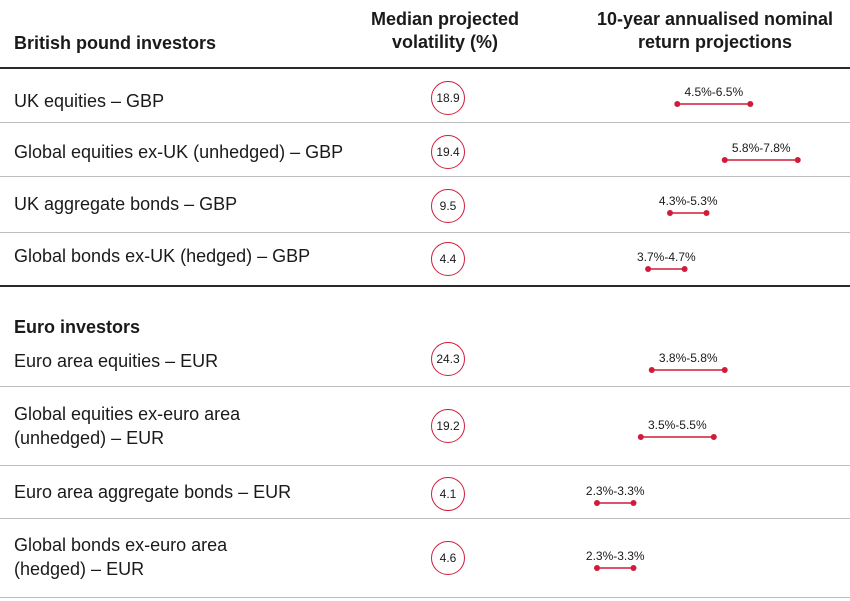 The height and width of the screenshot is (601, 850). What do you see at coordinates (115, 43) in the screenshot?
I see `header-asset: British pound investors` at bounding box center [115, 43].